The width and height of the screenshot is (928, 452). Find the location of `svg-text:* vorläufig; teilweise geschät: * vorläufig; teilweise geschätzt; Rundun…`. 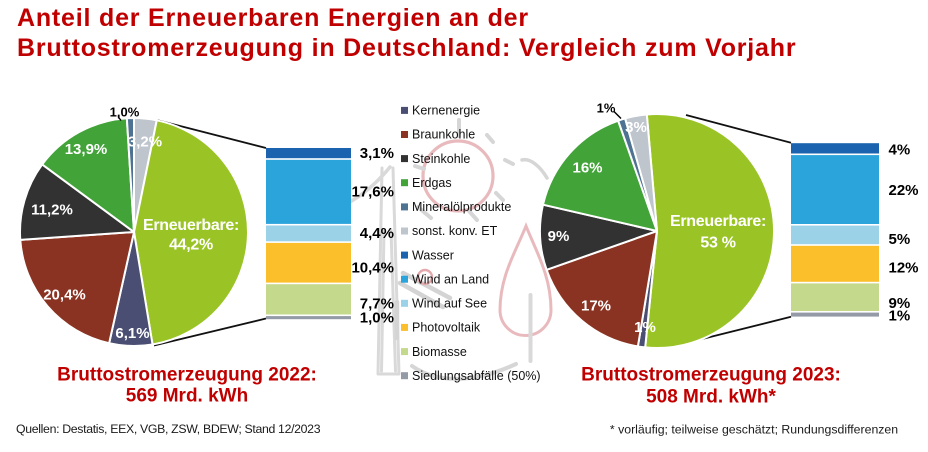

svg-text:* vorläufig; teilweise geschät: * vorläufig; teilweise geschätzt; Rundun… is located at coordinates (754, 430).